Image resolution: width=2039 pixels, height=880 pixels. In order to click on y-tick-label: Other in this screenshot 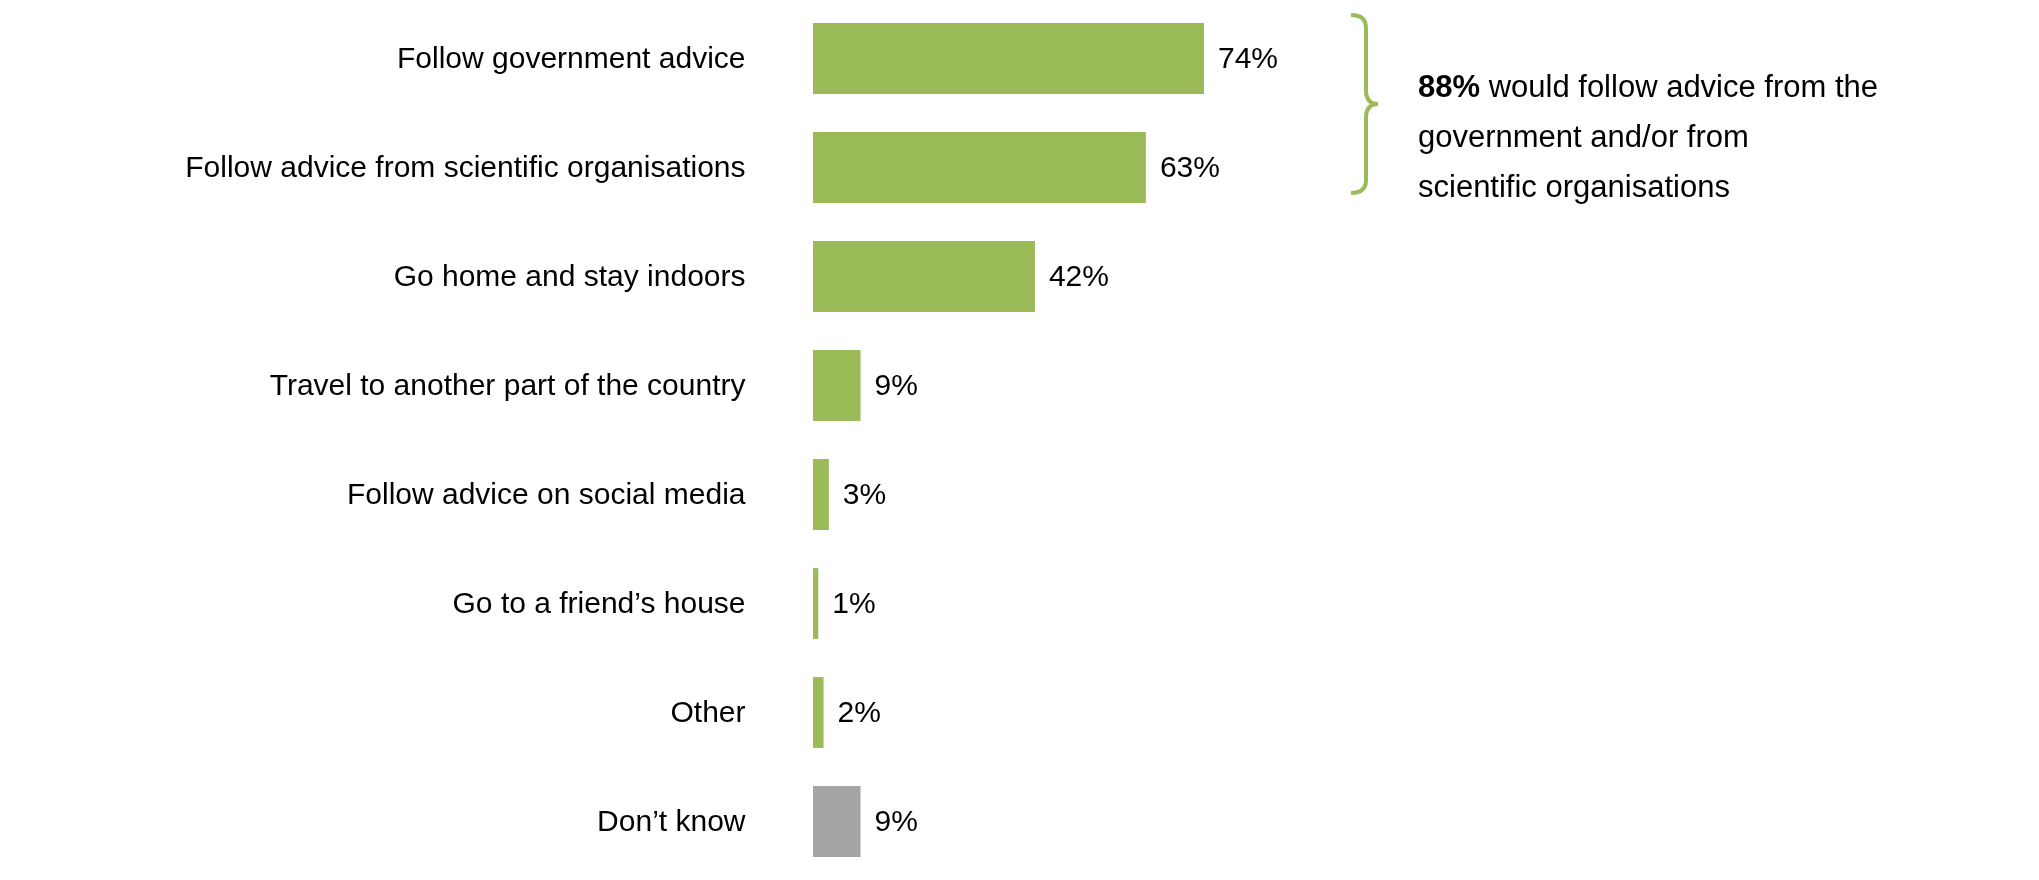, I will do `click(708, 711)`.